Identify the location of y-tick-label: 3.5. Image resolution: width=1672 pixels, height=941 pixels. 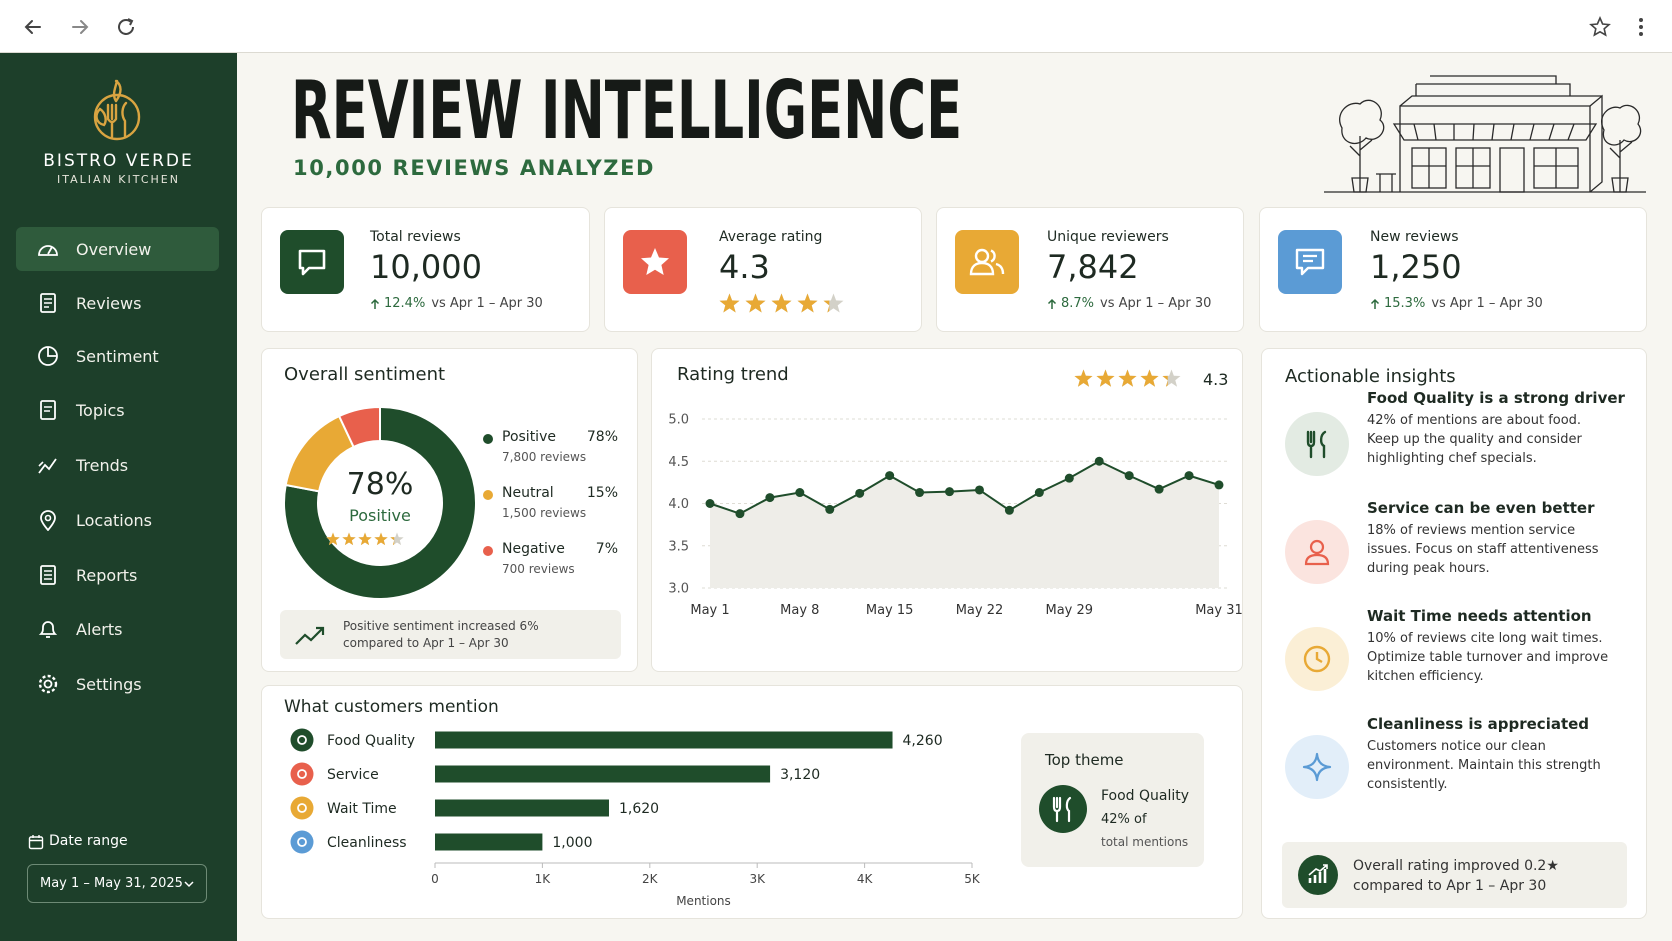
(678, 546).